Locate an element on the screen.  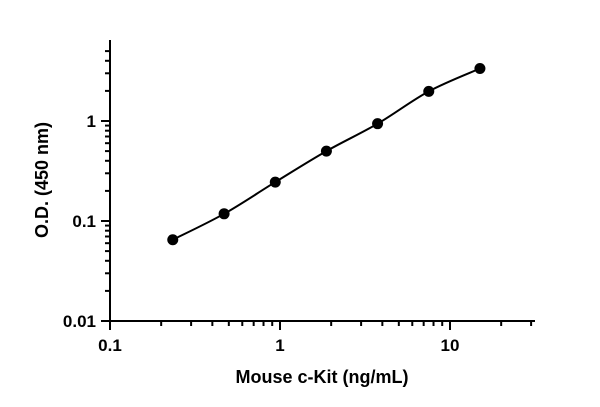
x-tick-label: 1 is located at coordinates (279, 345).